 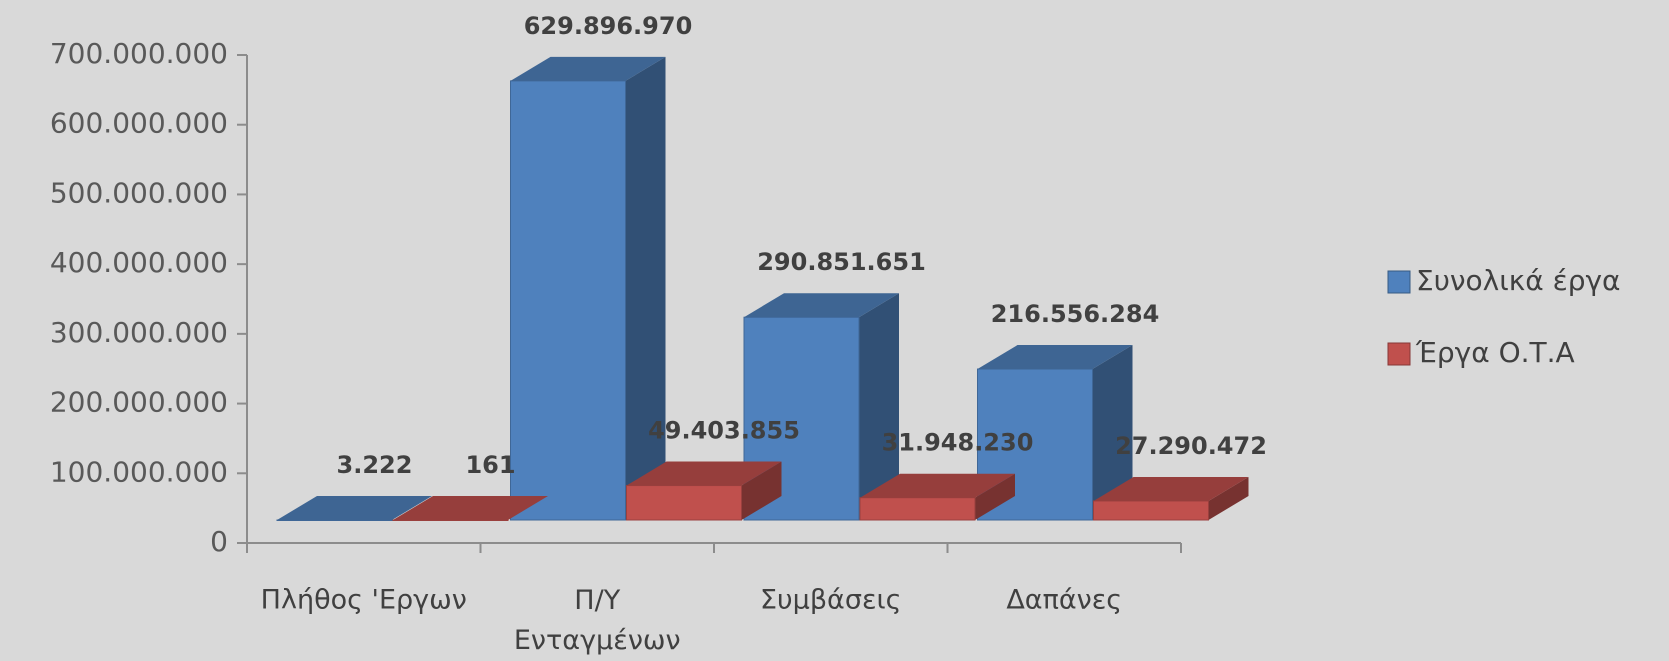 I want to click on y-tick-label: 400.000.000, so click(x=139, y=262).